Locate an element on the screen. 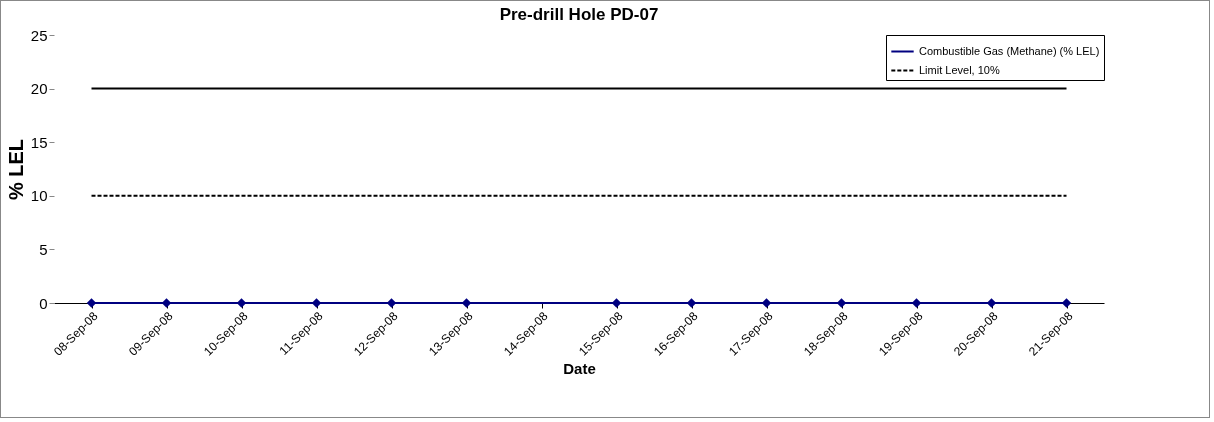 The height and width of the screenshot is (422, 1214). y-axis-title: % LEL is located at coordinates (15, 169).